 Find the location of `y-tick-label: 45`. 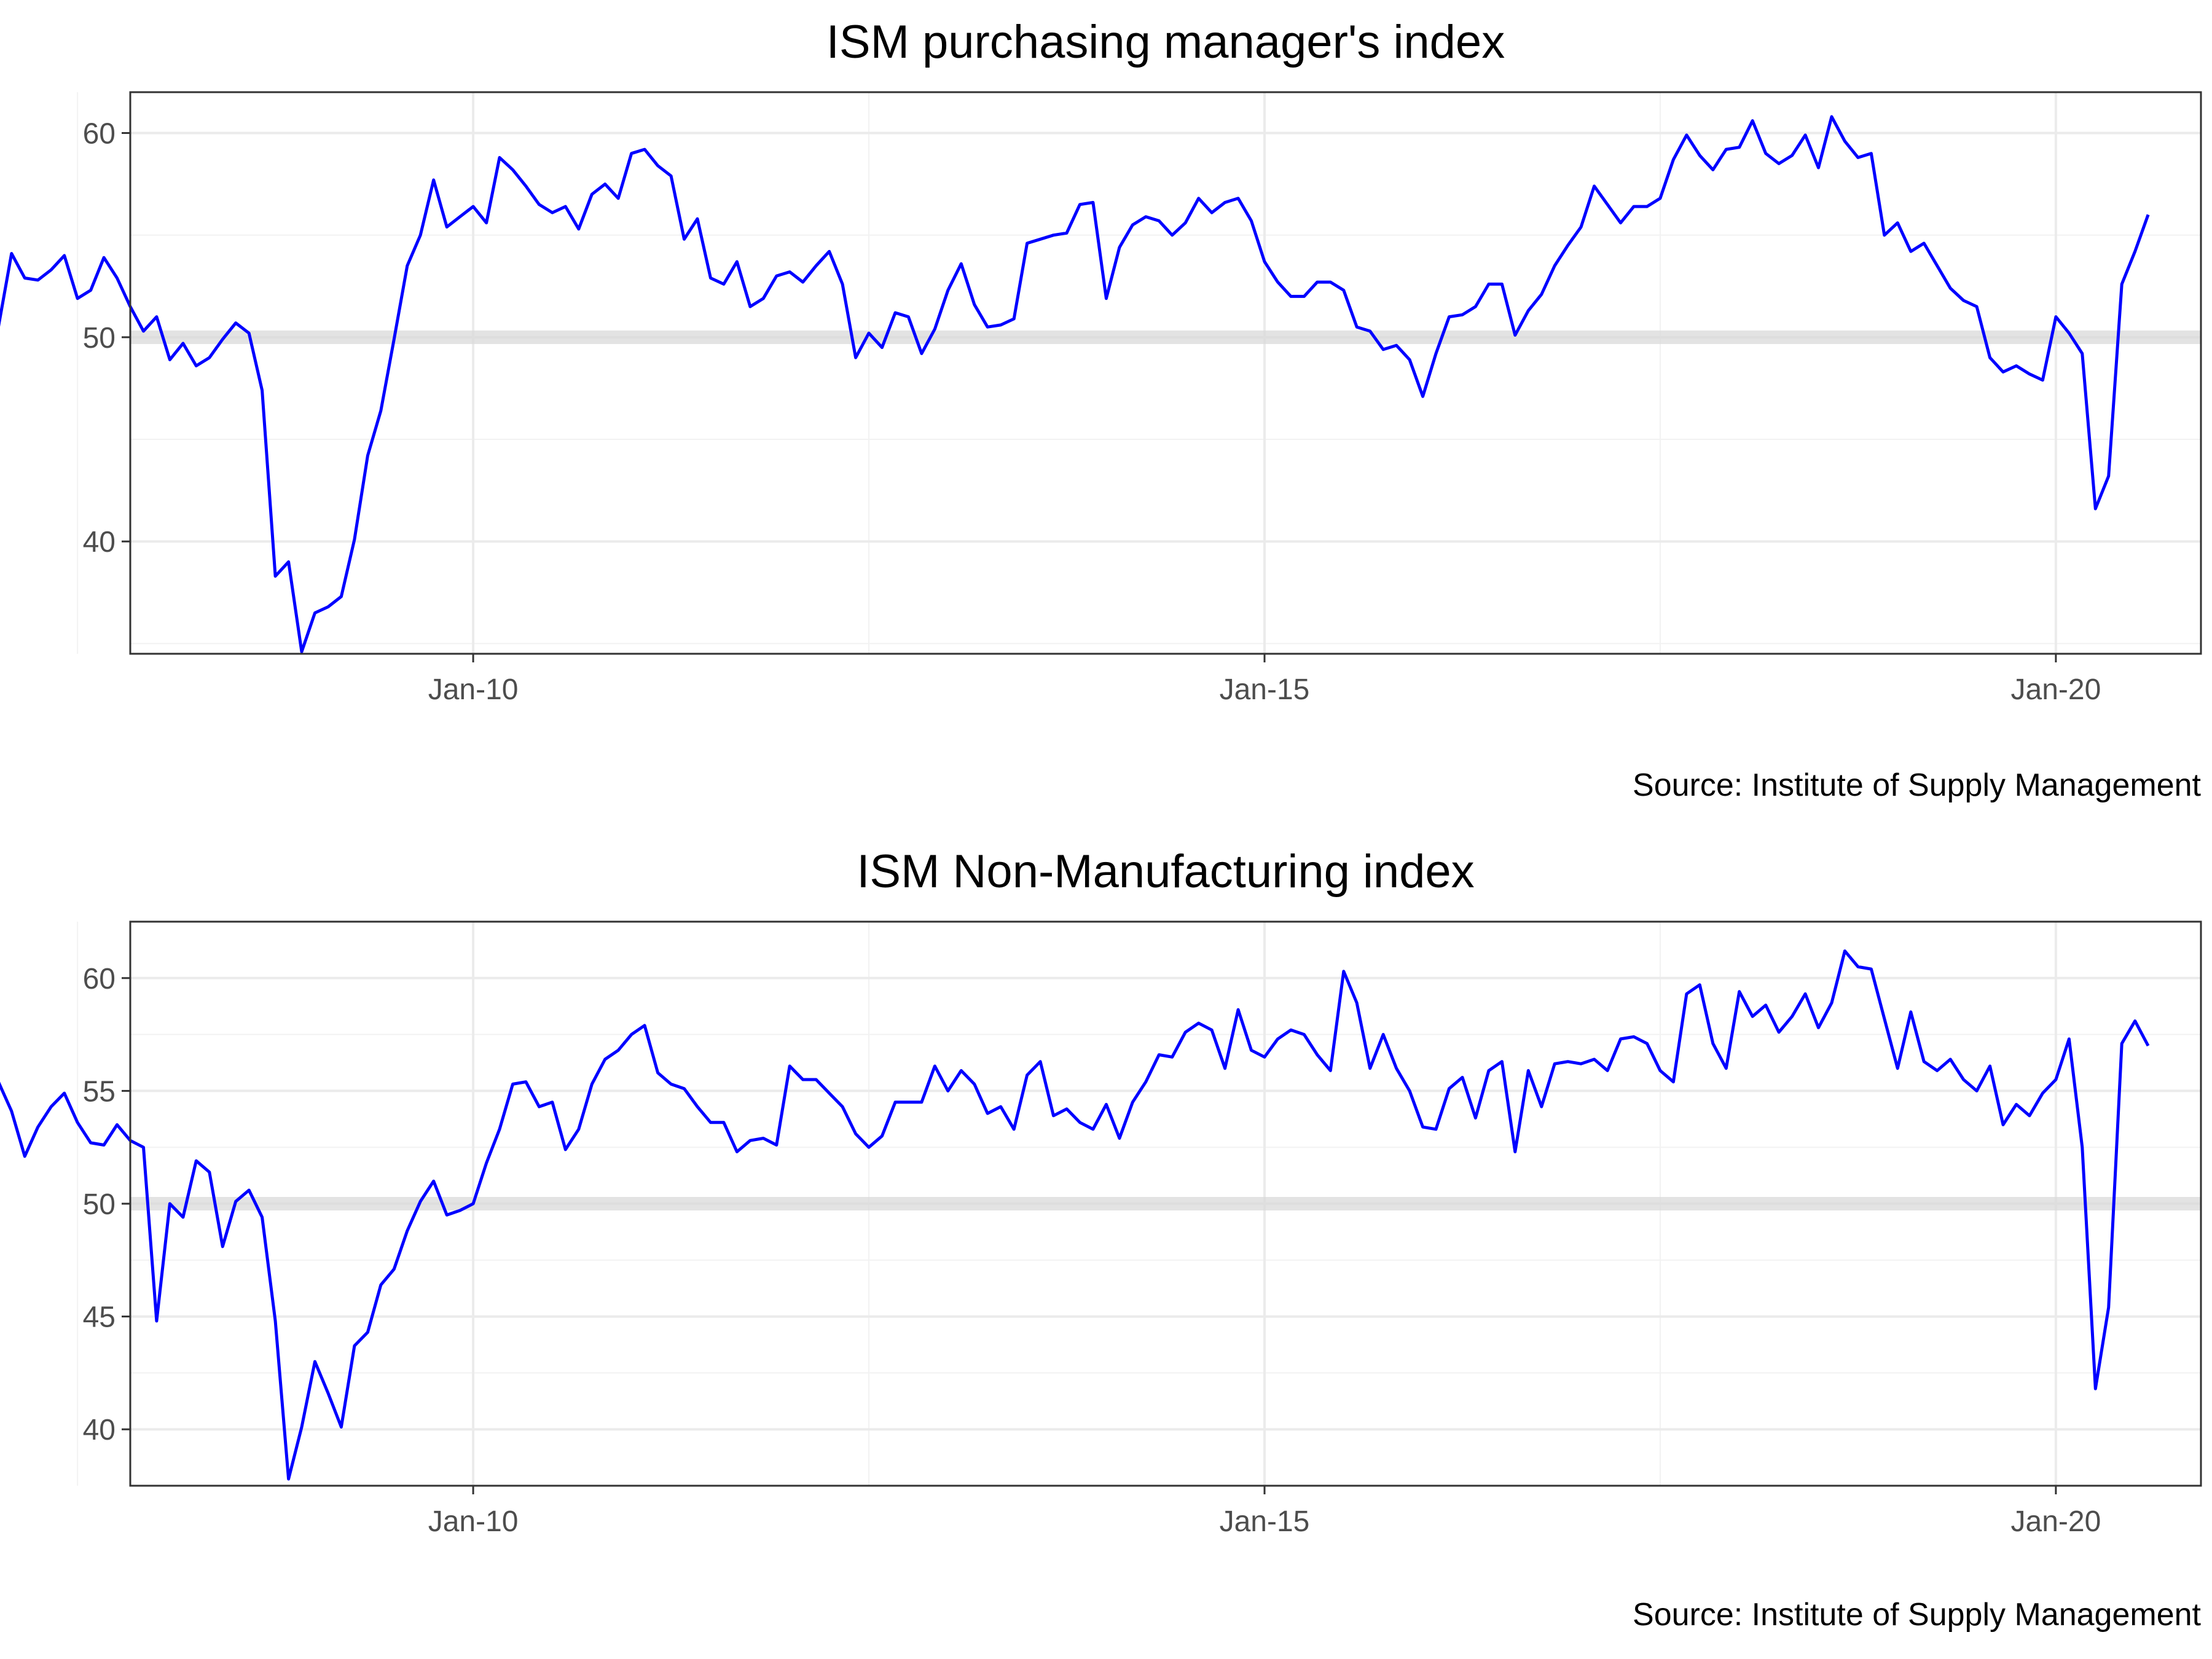

y-tick-label: 45 is located at coordinates (99, 1317).